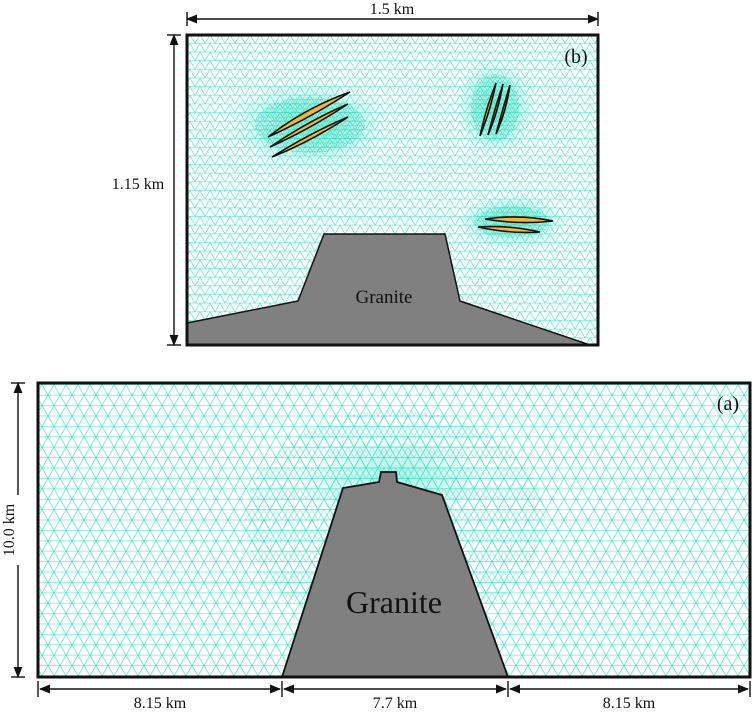 The width and height of the screenshot is (754, 713). I want to click on panel-b-height-label-bg, so click(138, 183).